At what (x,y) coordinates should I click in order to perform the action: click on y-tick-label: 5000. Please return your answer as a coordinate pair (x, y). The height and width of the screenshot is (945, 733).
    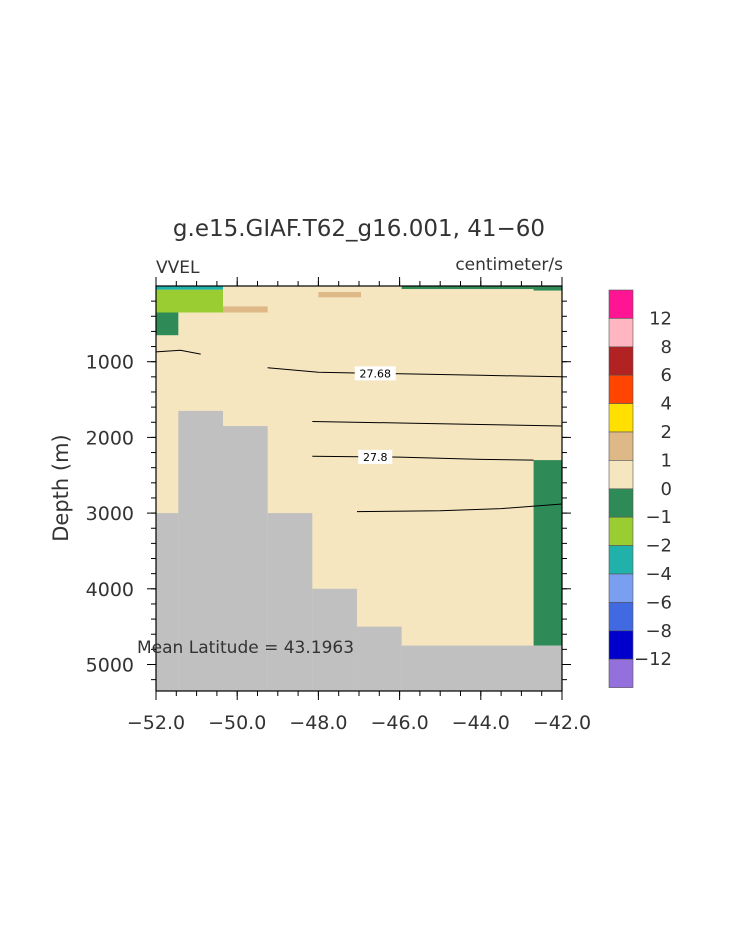
    Looking at the image, I should click on (110, 666).